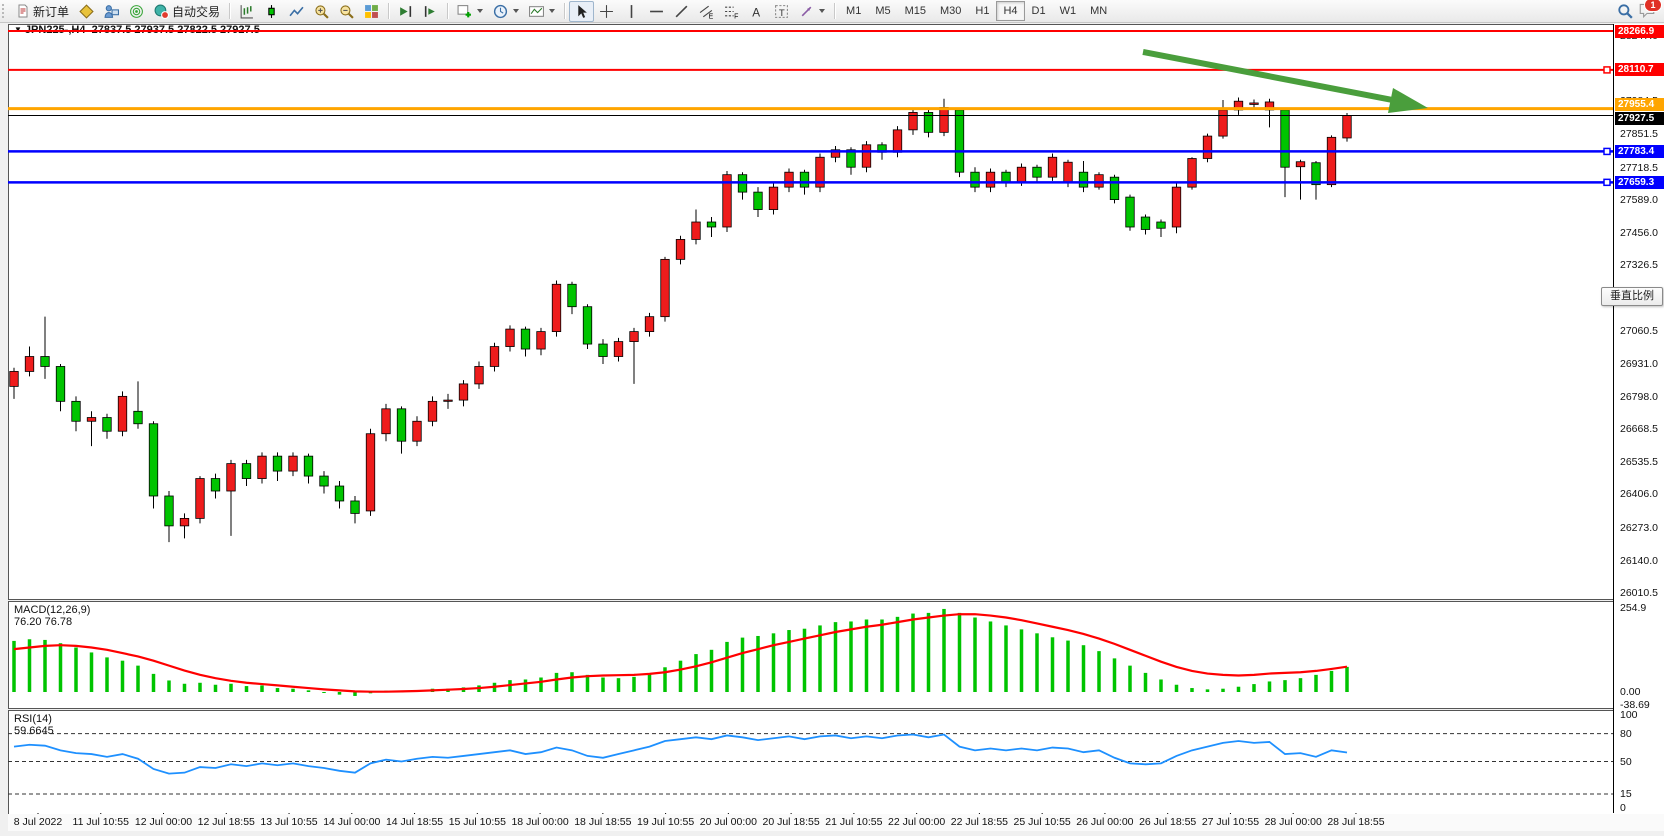 The height and width of the screenshot is (836, 1664). Describe the element at coordinates (1230, 822) in the screenshot. I see `time-axis-label: 27 Jul 10:55` at that location.